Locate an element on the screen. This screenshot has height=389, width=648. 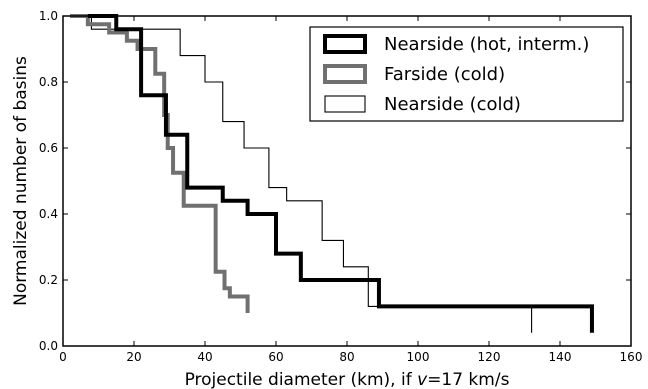
x-axis-title-after: =17 km/s is located at coordinates (468, 379).